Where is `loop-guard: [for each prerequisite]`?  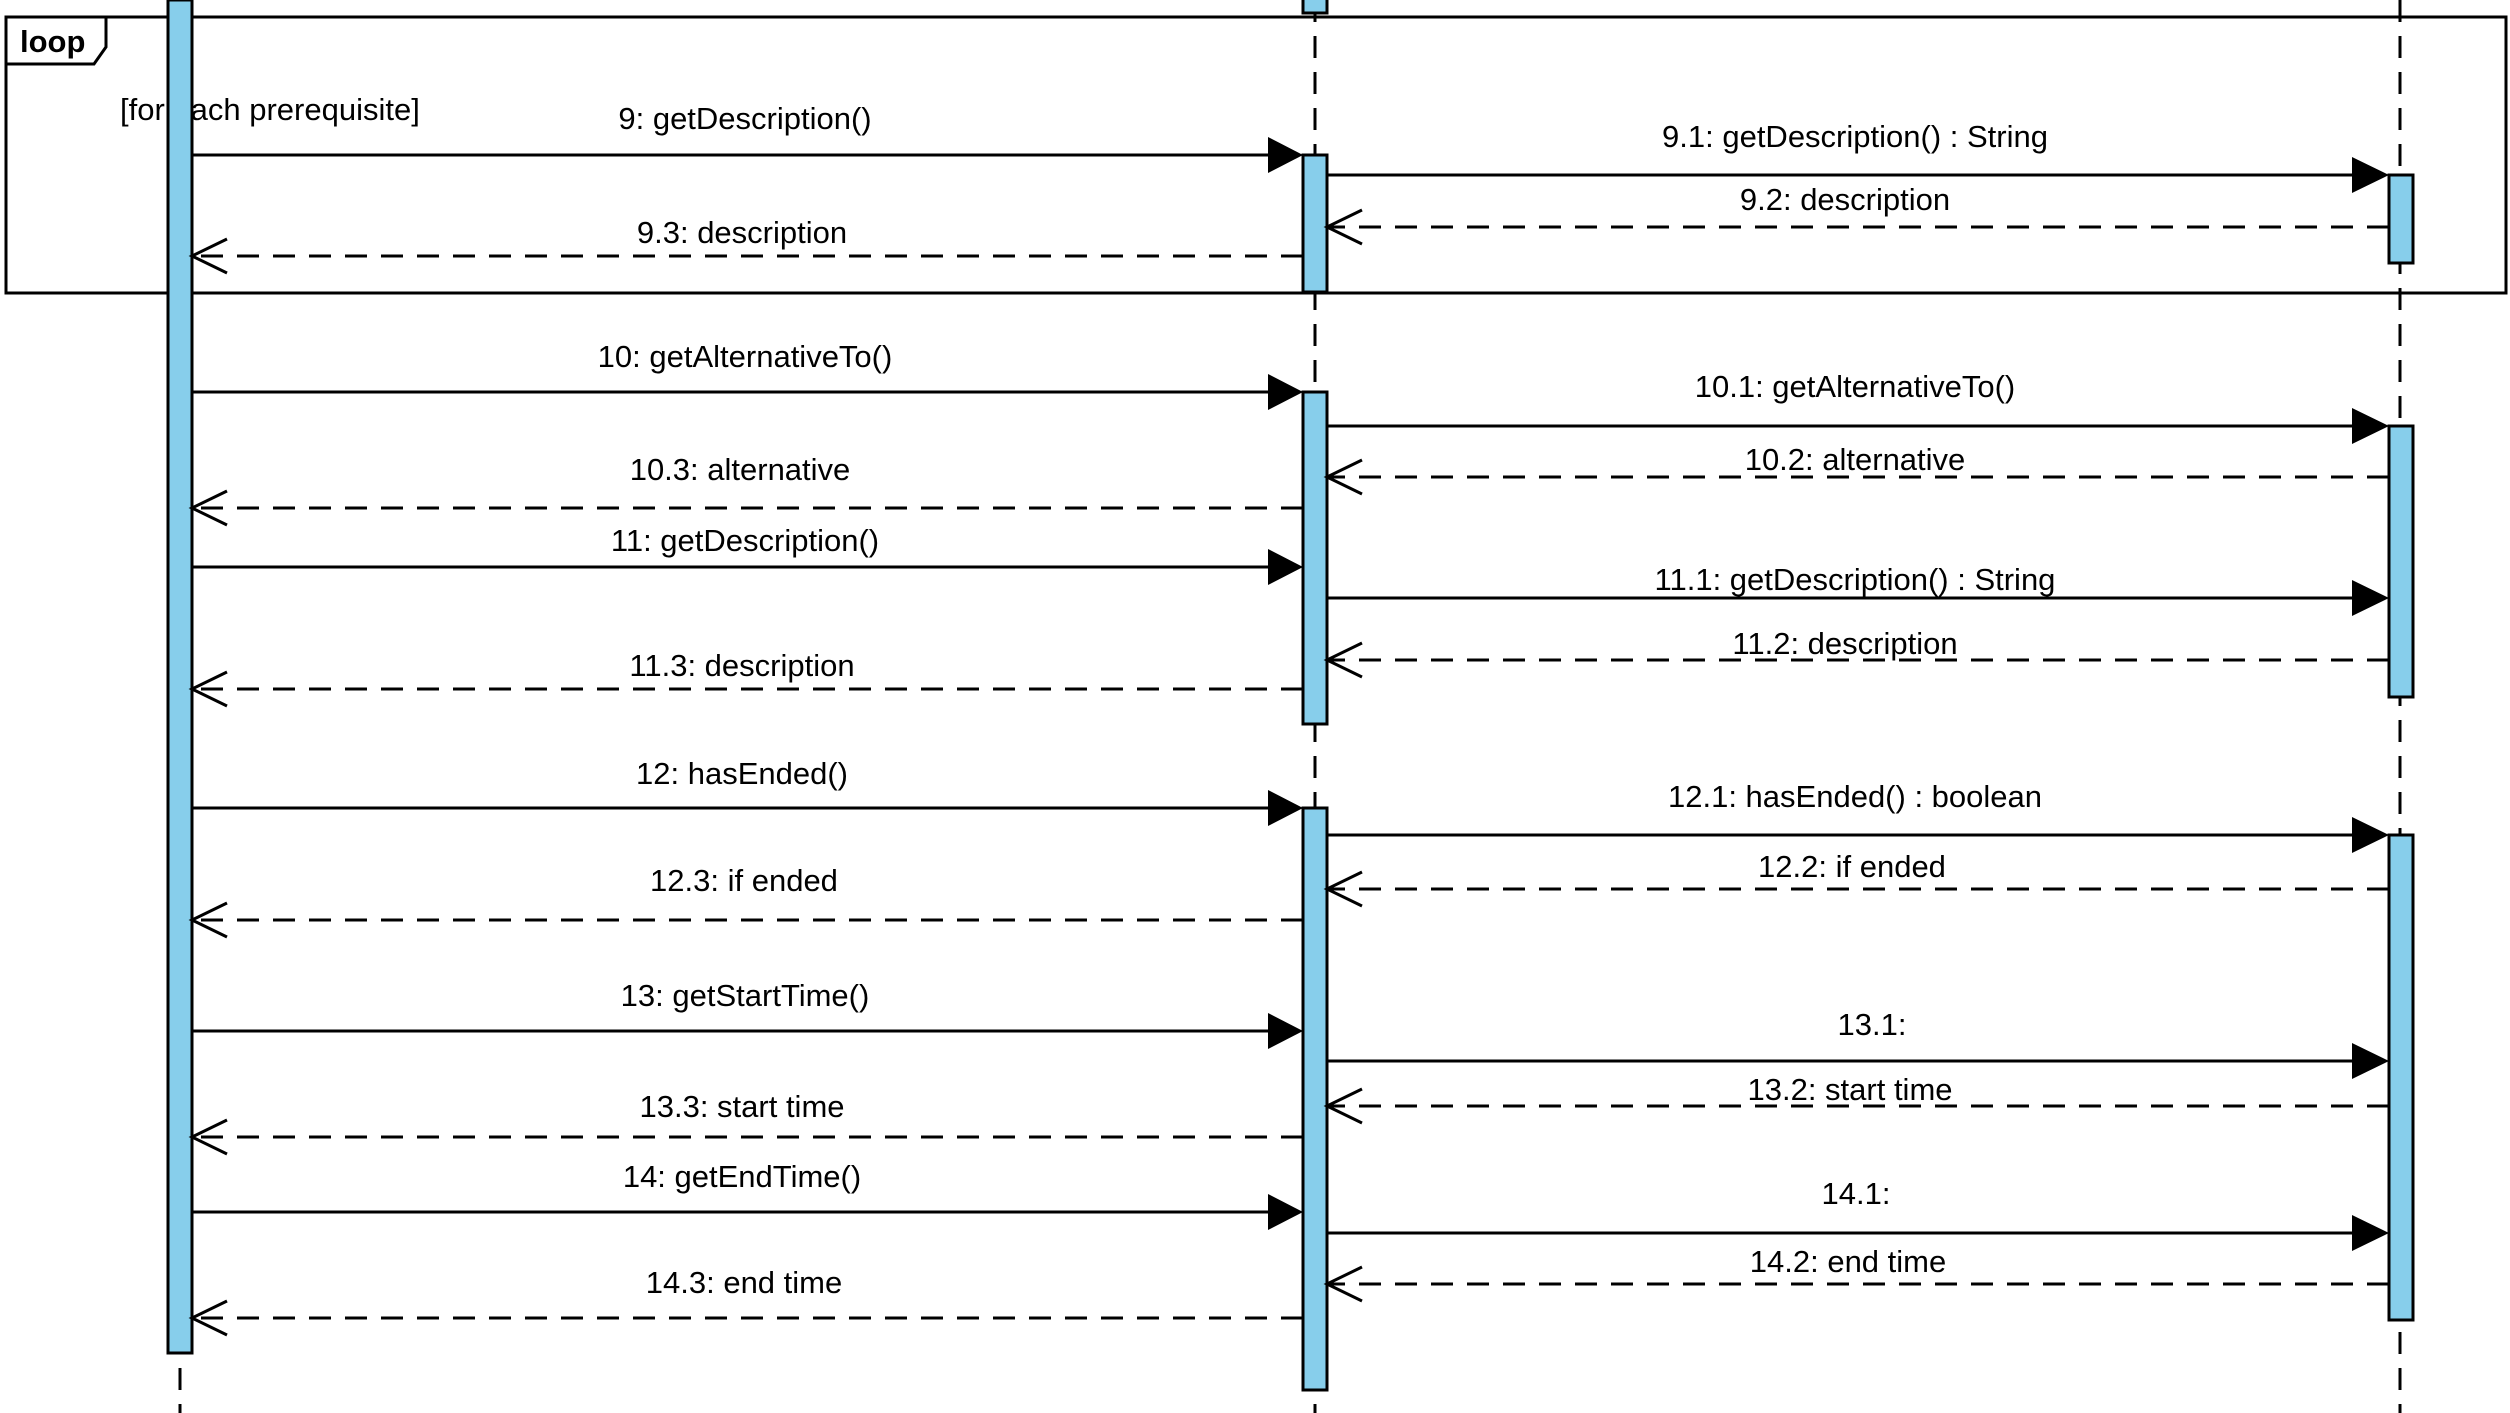
loop-guard: [for each prerequisite] is located at coordinates (270, 109).